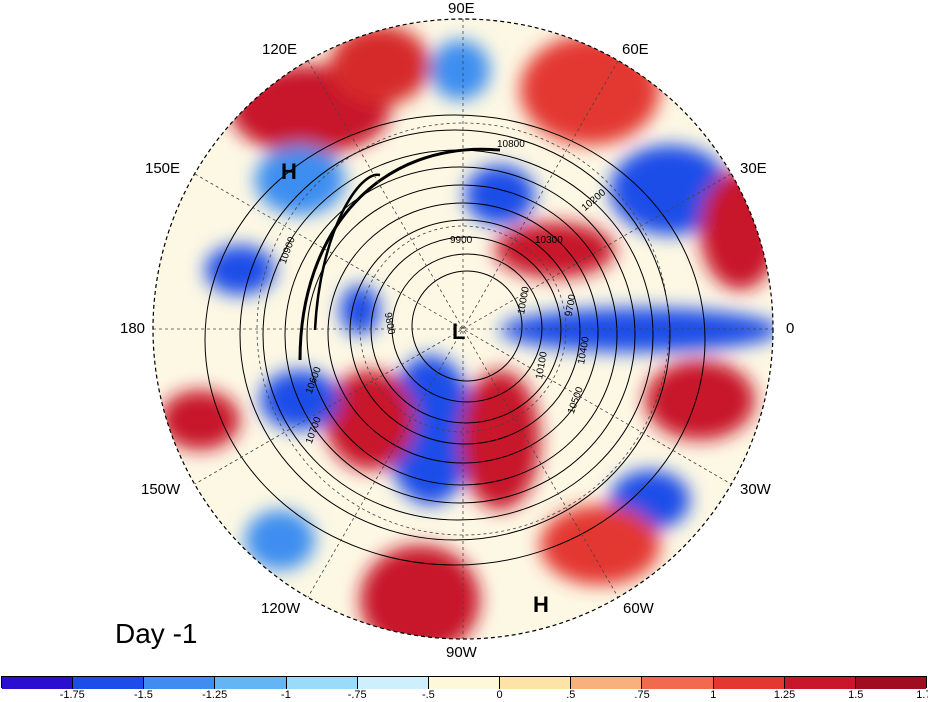  What do you see at coordinates (753, 168) in the screenshot?
I see `lon-label-30e: 30E` at bounding box center [753, 168].